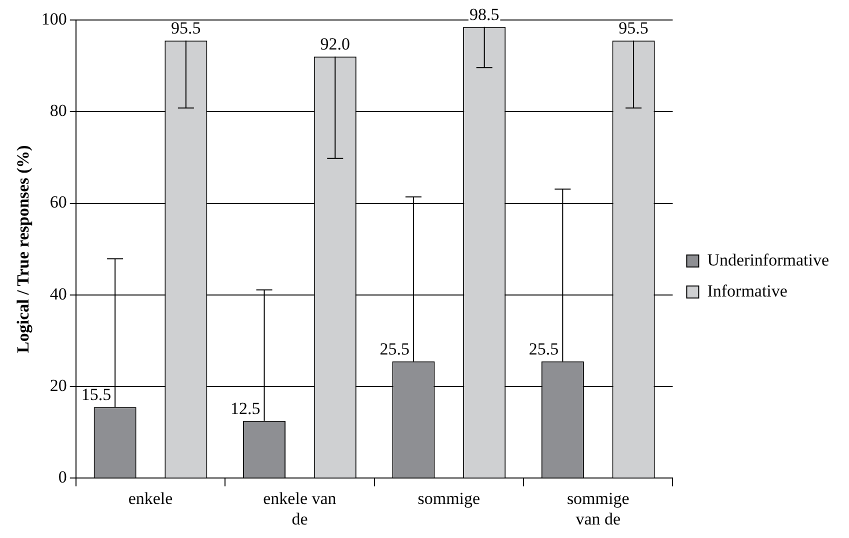 This screenshot has height=538, width=849. Describe the element at coordinates (150, 498) in the screenshot. I see `x-tick-label: enkele` at that location.